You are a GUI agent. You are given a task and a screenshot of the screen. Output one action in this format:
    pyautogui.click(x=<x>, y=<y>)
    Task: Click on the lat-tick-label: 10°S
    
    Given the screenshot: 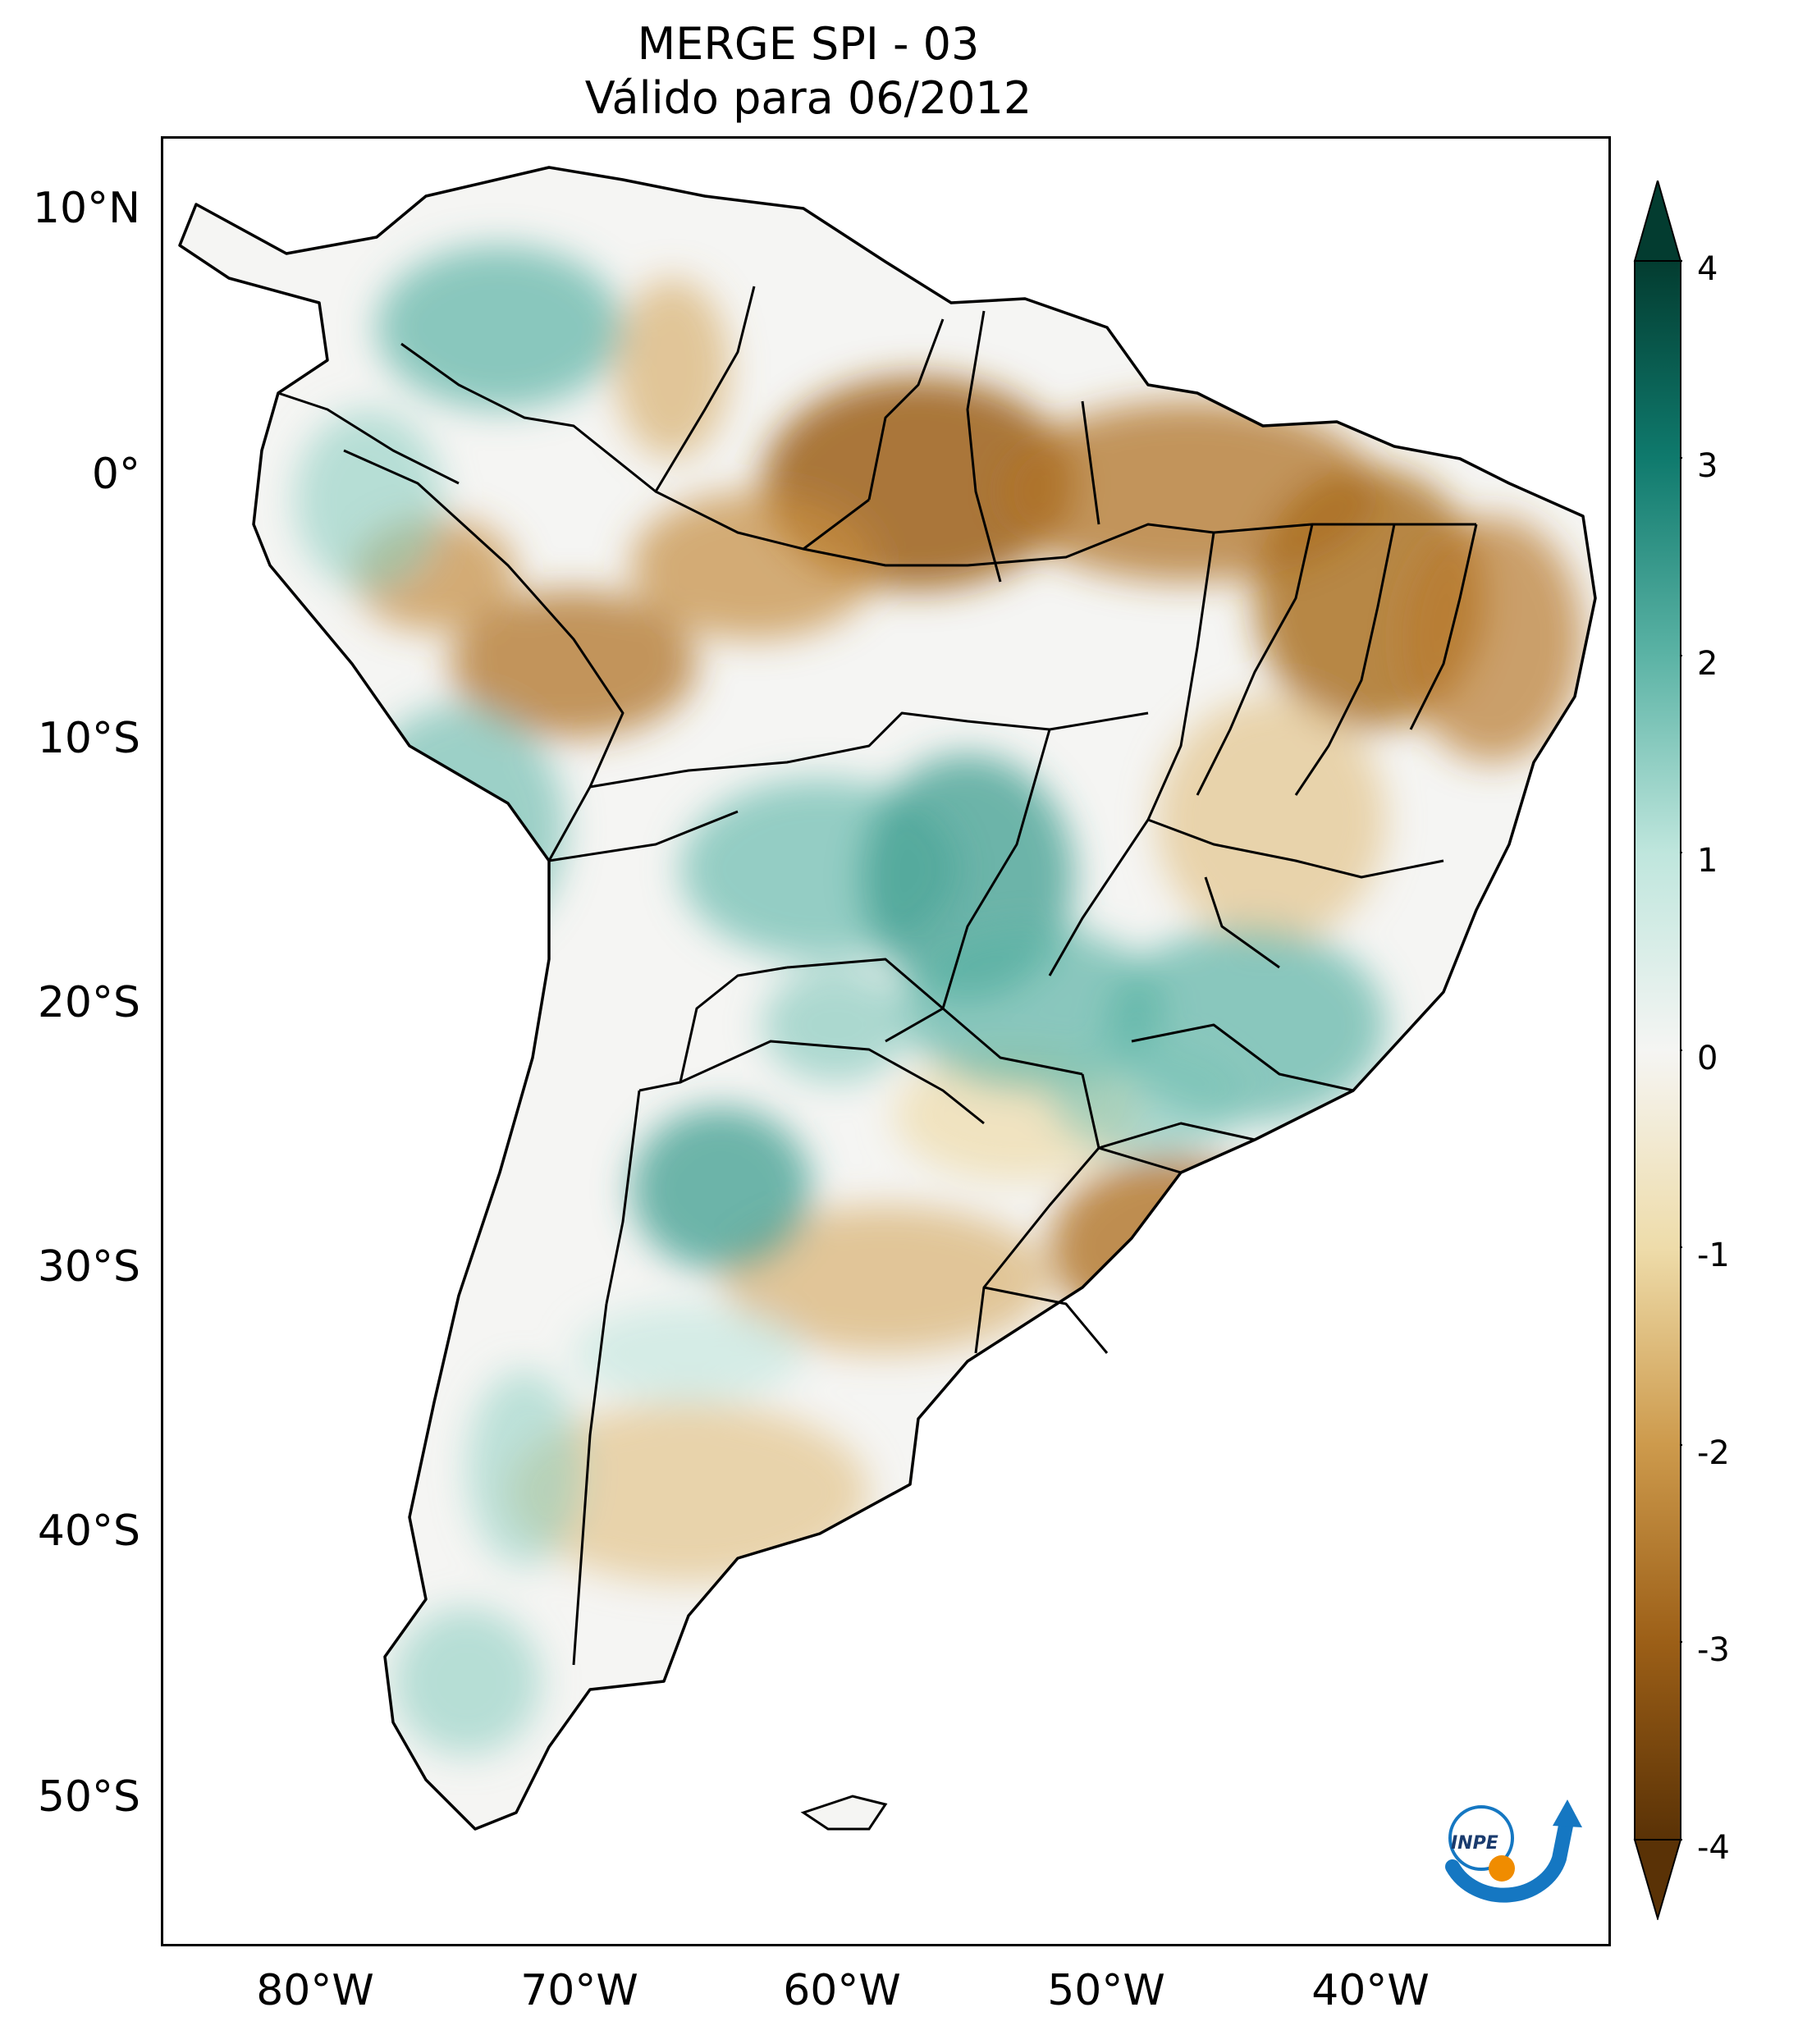 What is the action you would take?
    pyautogui.click(x=88, y=738)
    